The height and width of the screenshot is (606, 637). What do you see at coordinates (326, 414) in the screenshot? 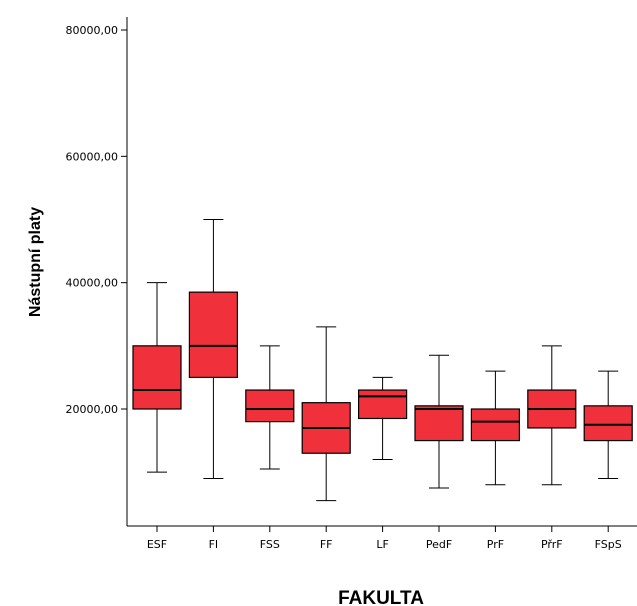
I see `box-ff` at bounding box center [326, 414].